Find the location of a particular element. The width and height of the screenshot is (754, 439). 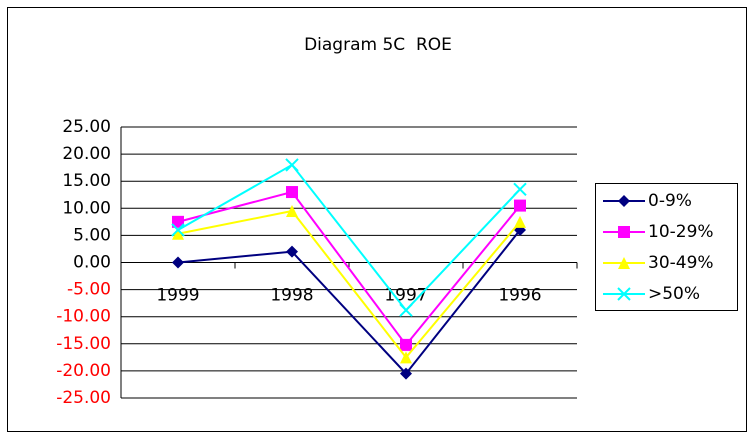

x-tick-label: 1996 is located at coordinates (519, 296).